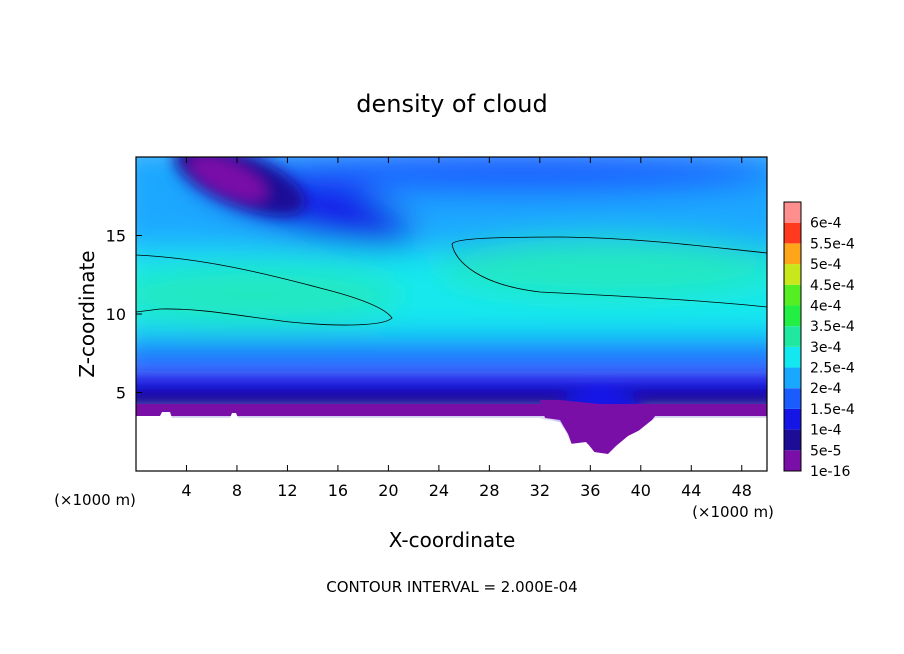 This screenshot has height=654, width=904. Describe the element at coordinates (87, 313) in the screenshot. I see `y-axis-title: Z-coordinate` at that location.